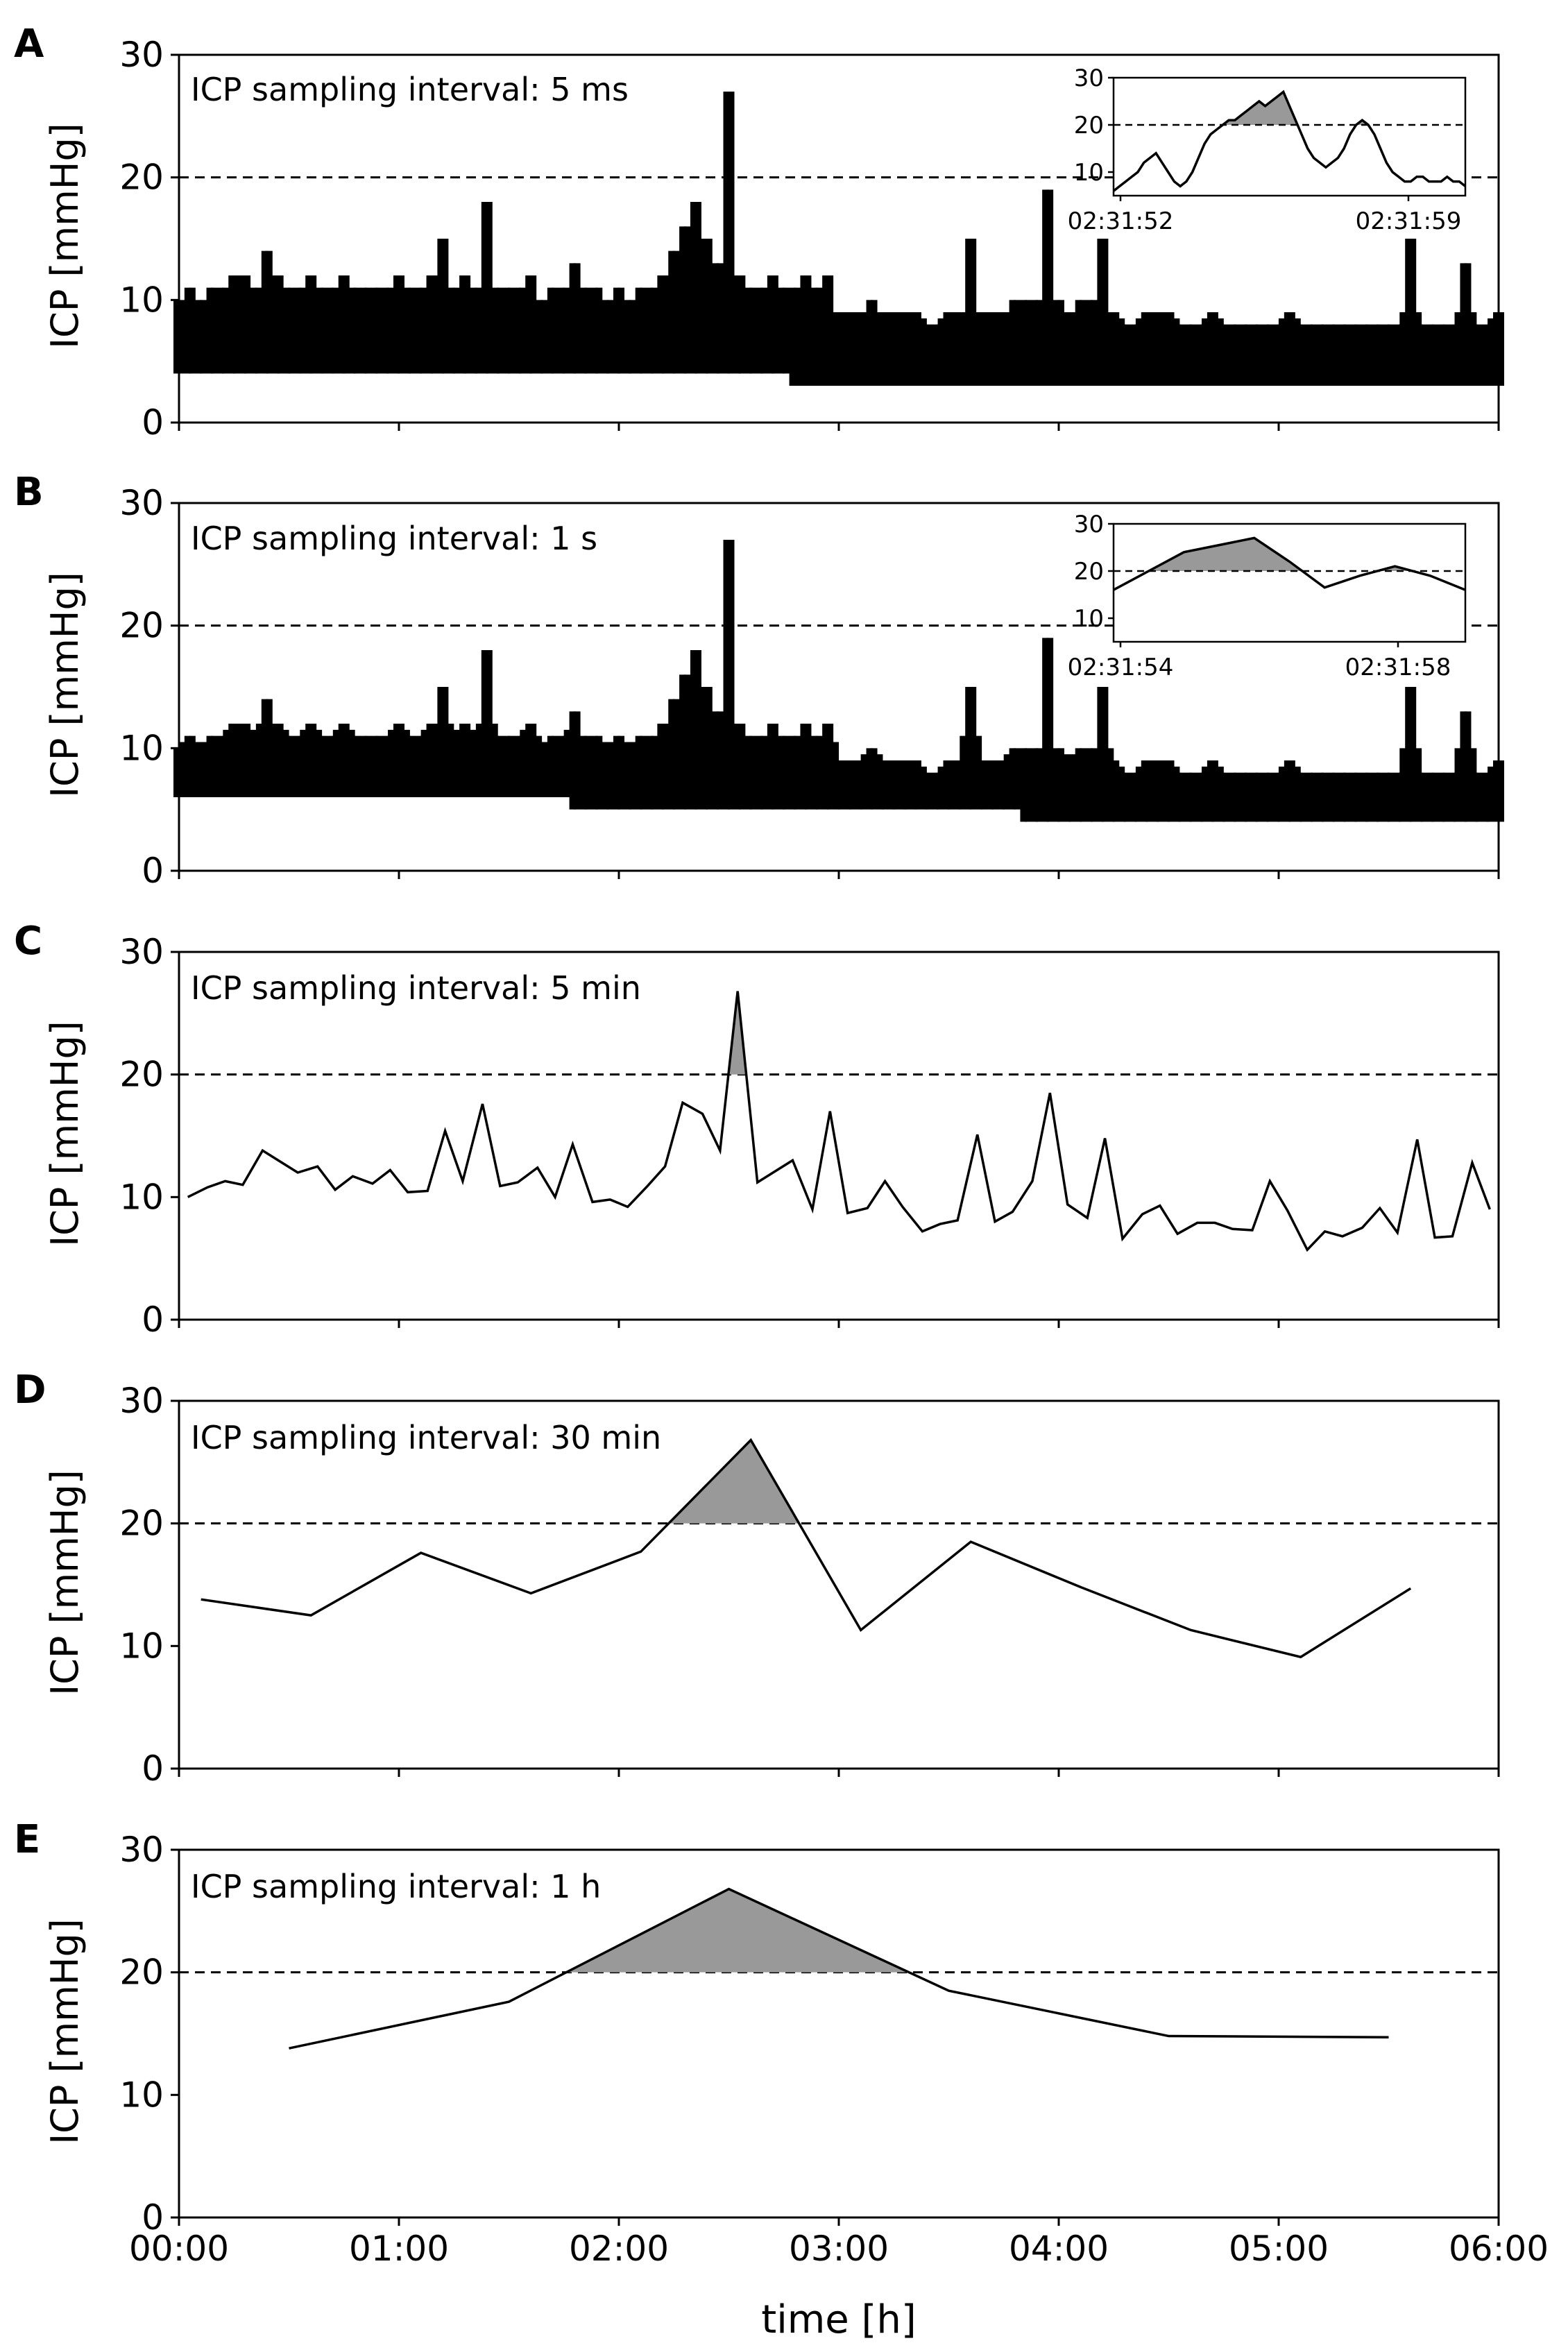  What do you see at coordinates (1121, 667) in the screenshot?
I see `panel-b-inset-x-tick-label: 02:31:54` at bounding box center [1121, 667].